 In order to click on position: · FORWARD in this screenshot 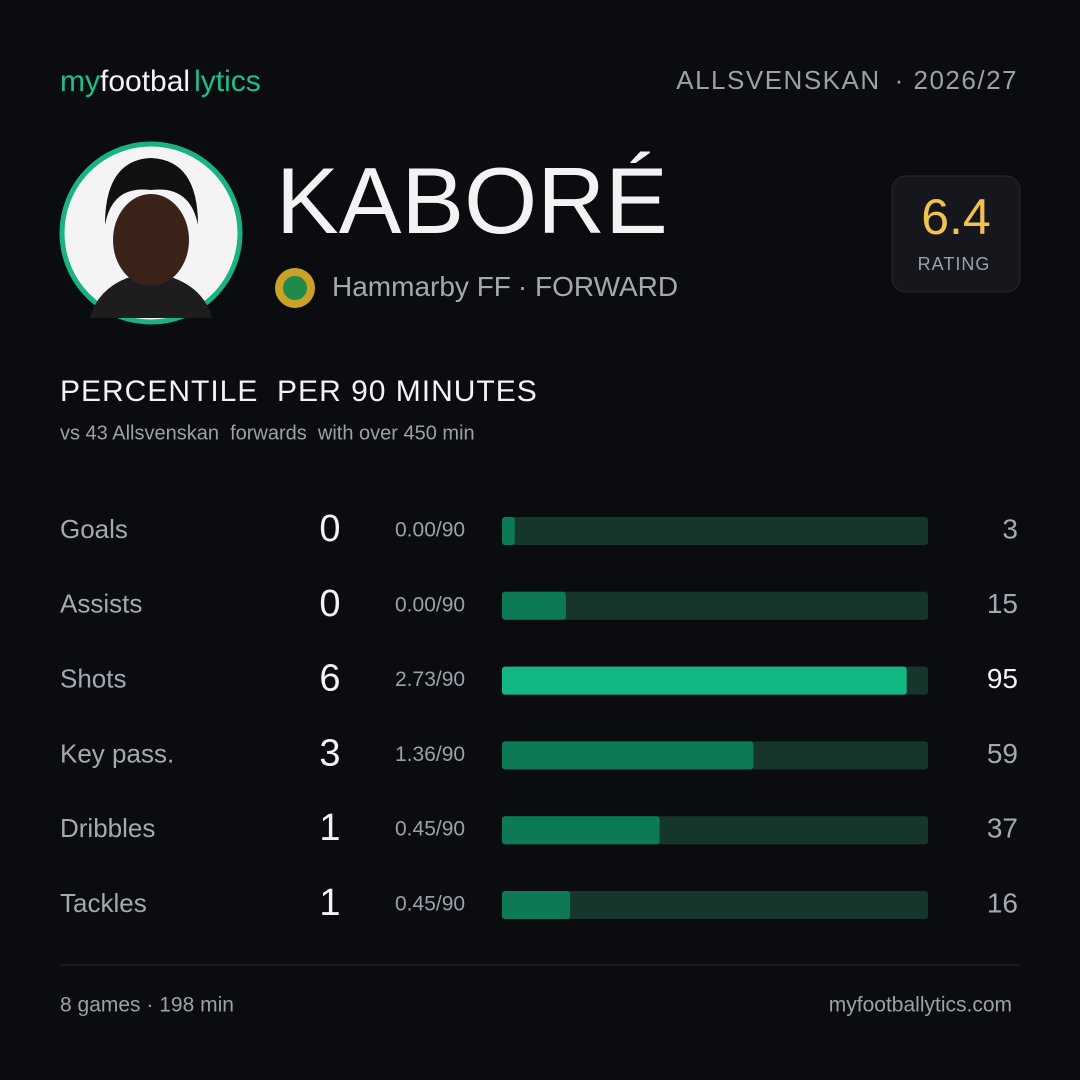, I will do `click(598, 286)`.